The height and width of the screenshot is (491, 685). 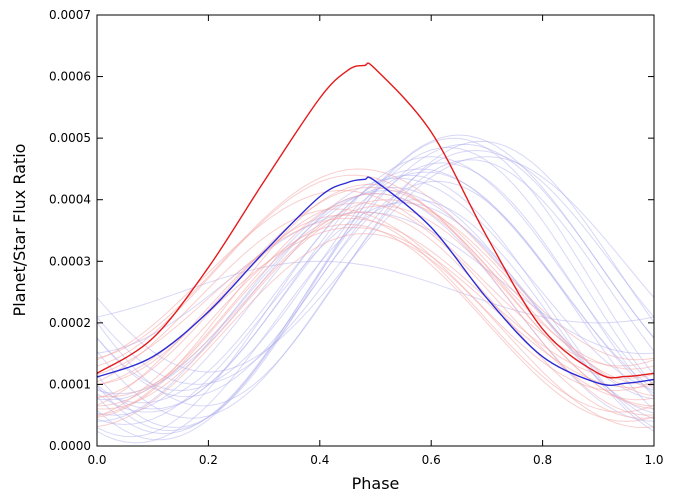 What do you see at coordinates (70, 384) in the screenshot?
I see `y-tick-label: 0.0001` at bounding box center [70, 384].